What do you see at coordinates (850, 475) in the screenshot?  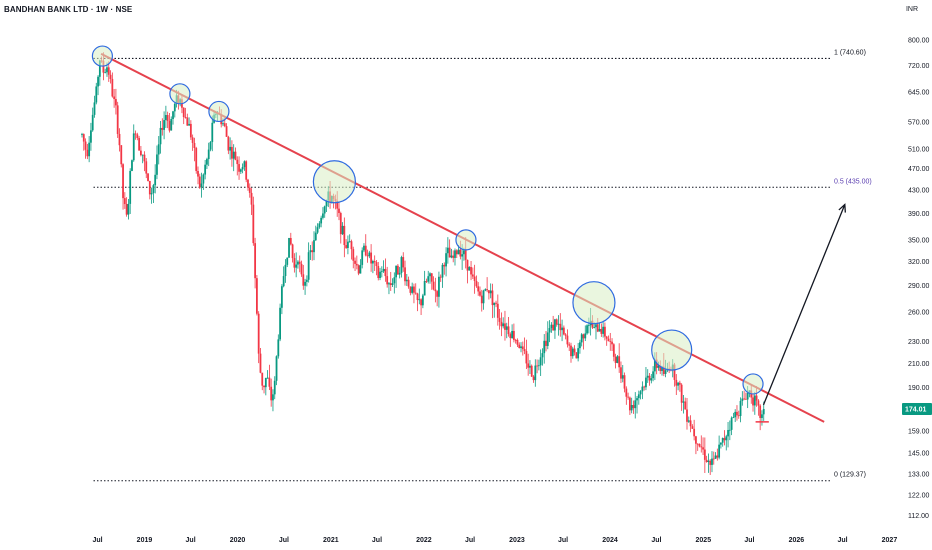 I see `fib-level-label: 0 (129.37)` at bounding box center [850, 475].